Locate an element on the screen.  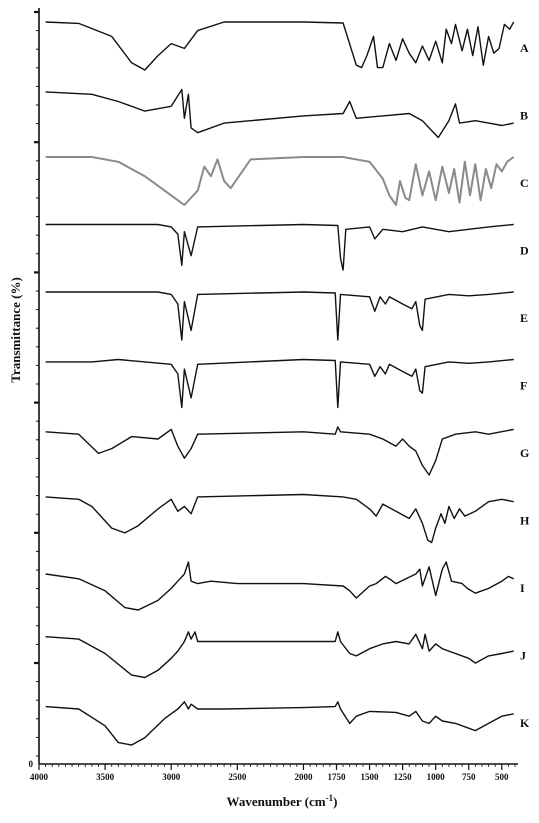
series-label-f: F is located at coordinates (523, 386).